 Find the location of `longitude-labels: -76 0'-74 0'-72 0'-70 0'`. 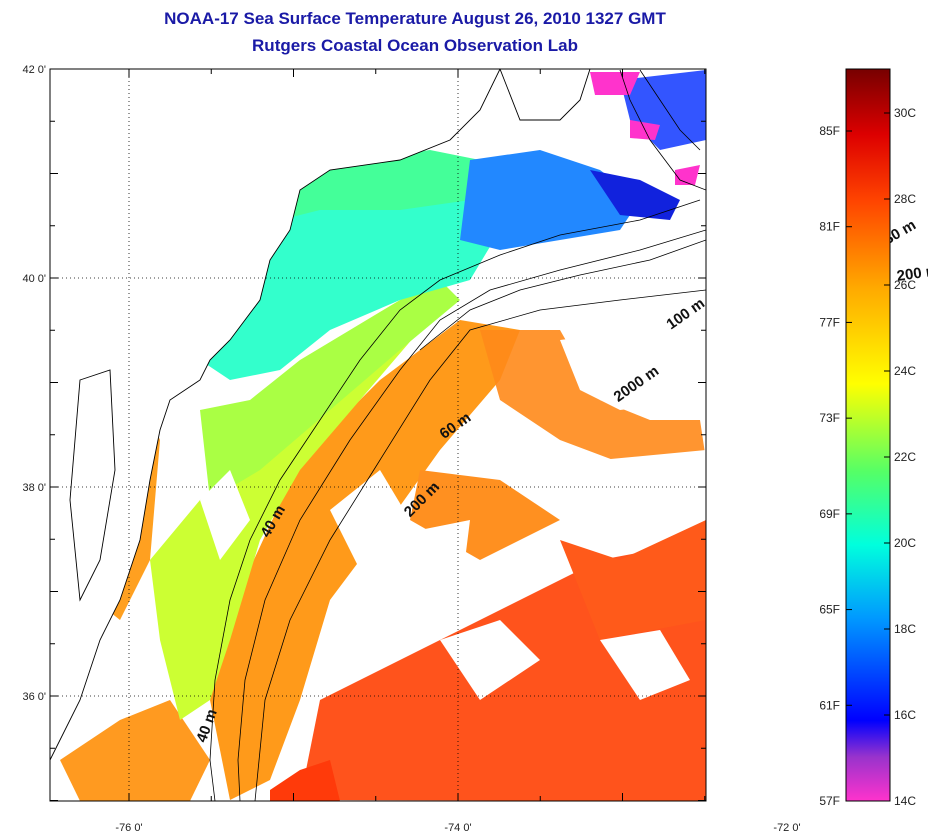

longitude-labels: -76 0'-74 0'-72 0'-70 0' is located at coordinates (457, 827).